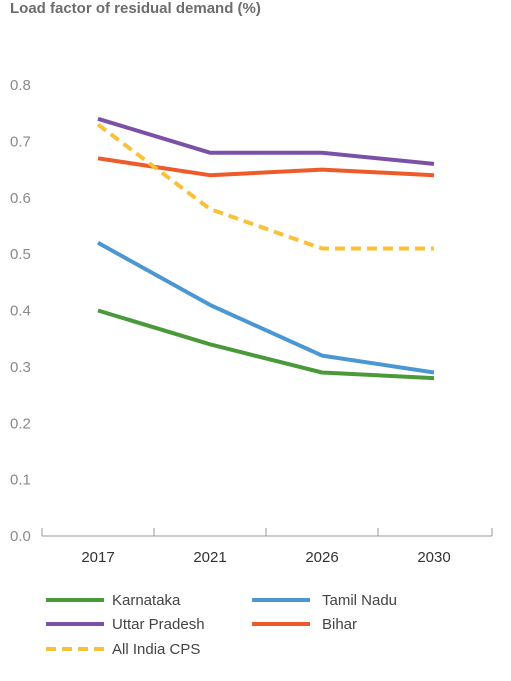 The height and width of the screenshot is (681, 511). What do you see at coordinates (266, 344) in the screenshot?
I see `series-line-karnataka` at bounding box center [266, 344].